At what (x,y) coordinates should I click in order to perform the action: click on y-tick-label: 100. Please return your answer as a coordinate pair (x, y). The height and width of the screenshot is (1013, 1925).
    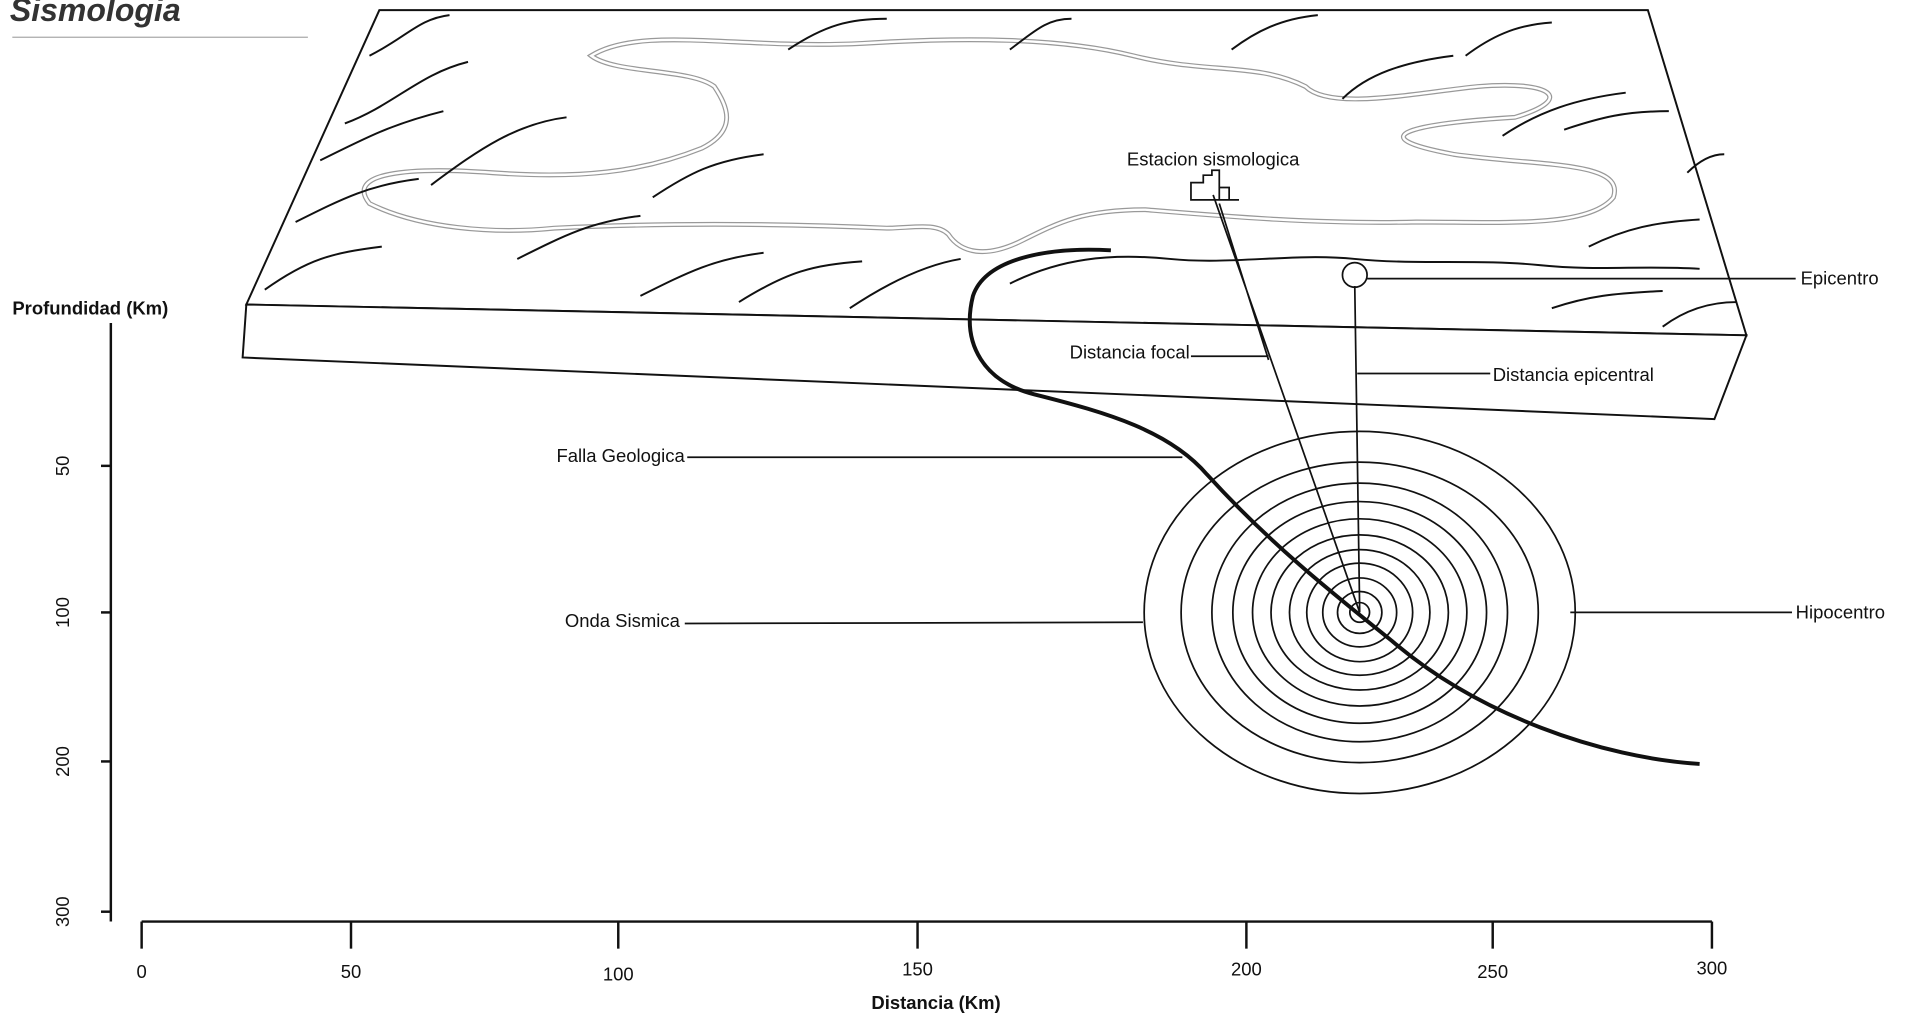
    Looking at the image, I should click on (62, 612).